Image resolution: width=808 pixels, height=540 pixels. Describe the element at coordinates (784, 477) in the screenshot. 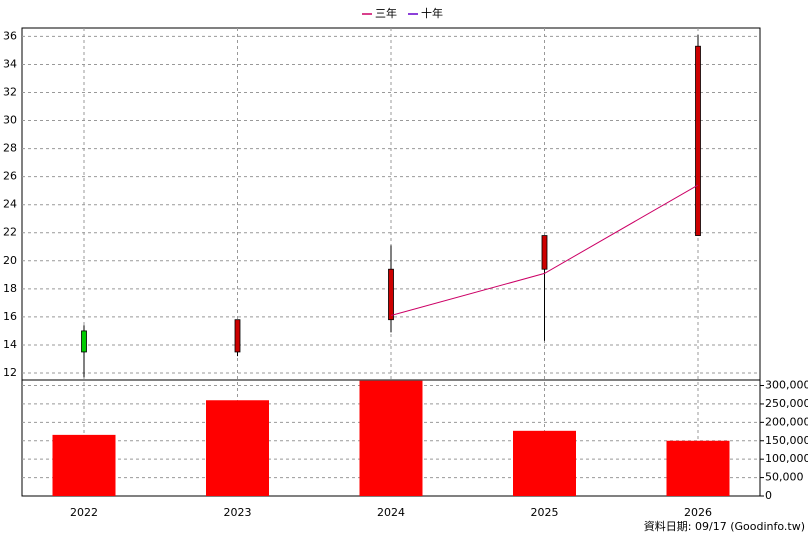

I see `y2-tick-label: 50,000` at that location.